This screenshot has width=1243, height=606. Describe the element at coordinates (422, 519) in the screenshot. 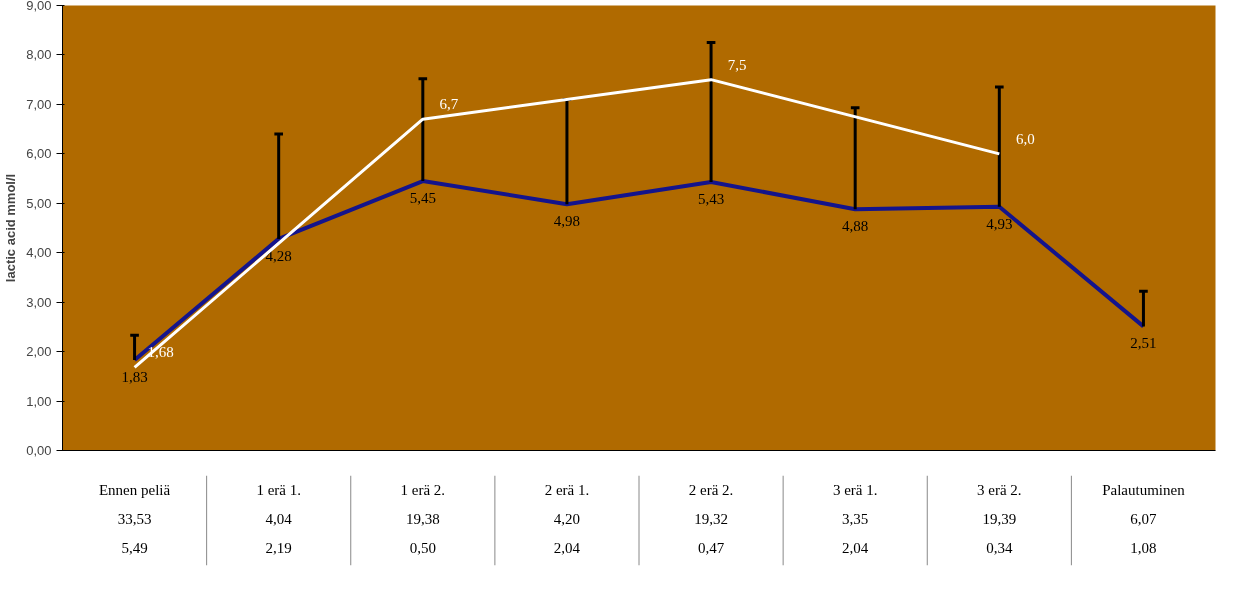

I see `text: 19,38` at that location.